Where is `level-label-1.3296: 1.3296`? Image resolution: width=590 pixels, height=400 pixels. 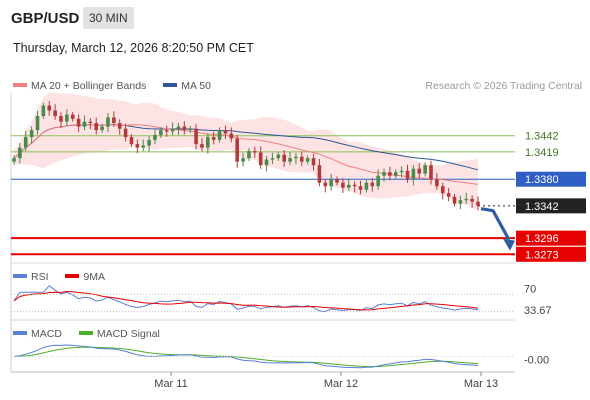
level-label-1.3296: 1.3296 is located at coordinates (542, 239).